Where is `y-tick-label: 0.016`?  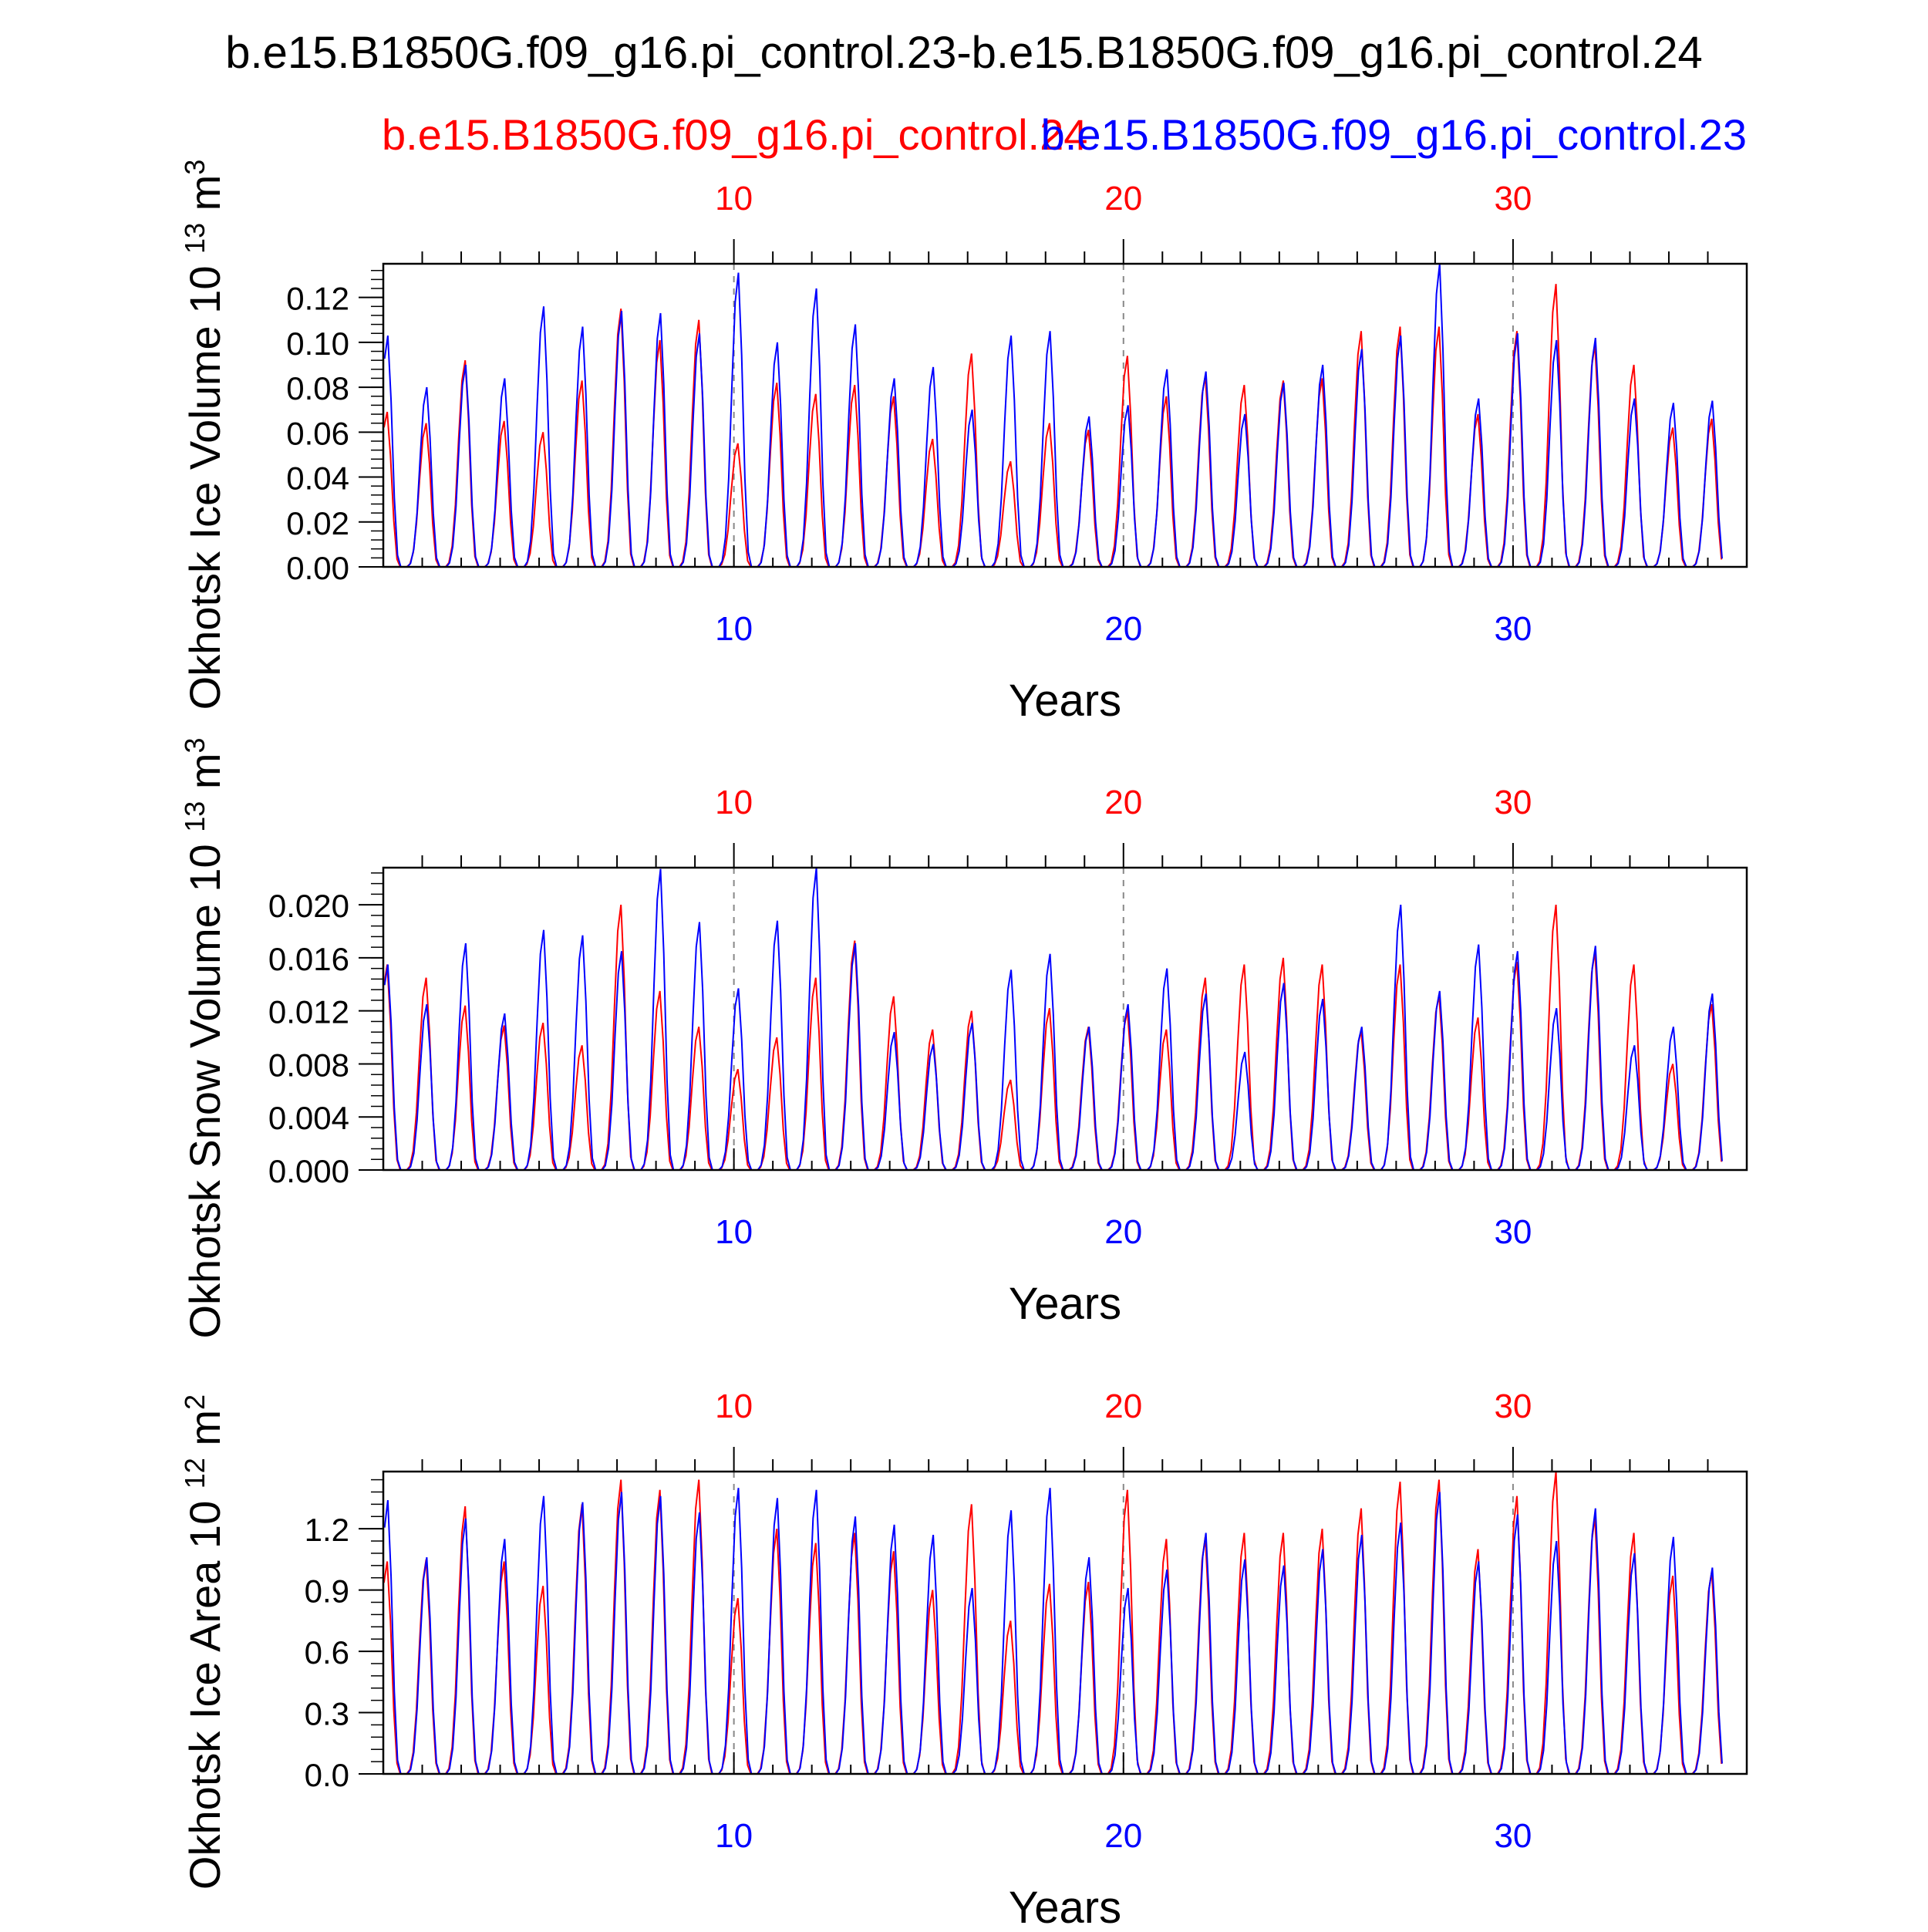
y-tick-label: 0.016 is located at coordinates (308, 959).